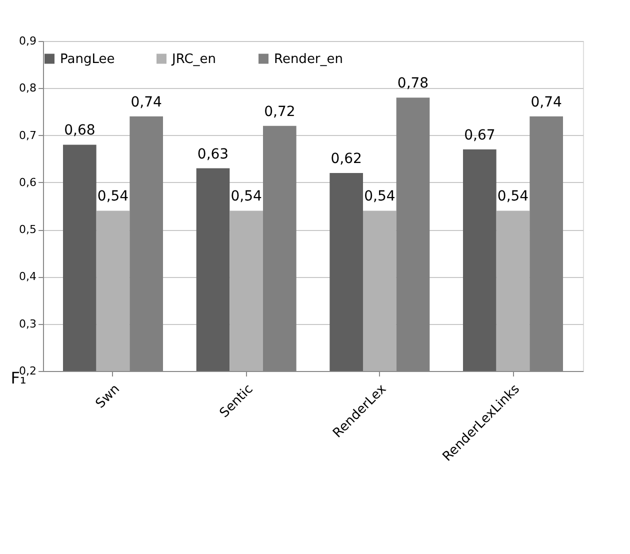 The image size is (630, 554). Describe the element at coordinates (27, 88) in the screenshot. I see `y-tick-label: 0,8` at that location.